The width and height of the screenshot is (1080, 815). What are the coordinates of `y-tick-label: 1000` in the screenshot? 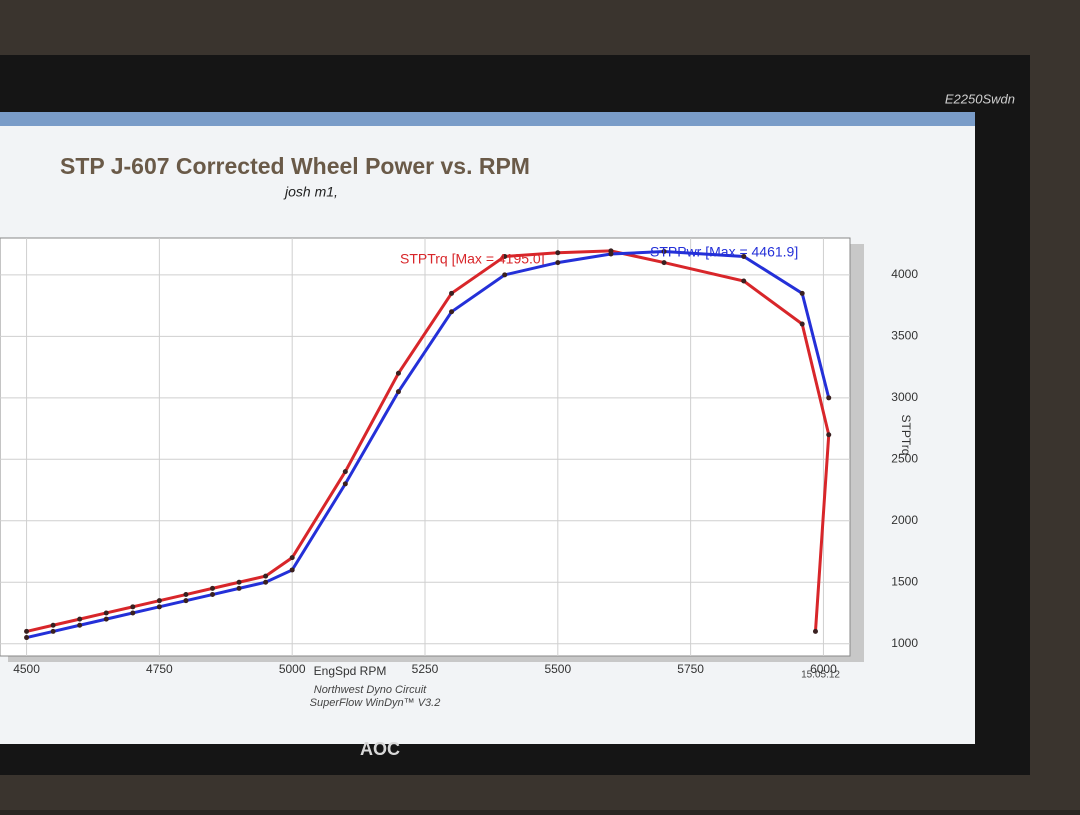 It's located at (904, 643).